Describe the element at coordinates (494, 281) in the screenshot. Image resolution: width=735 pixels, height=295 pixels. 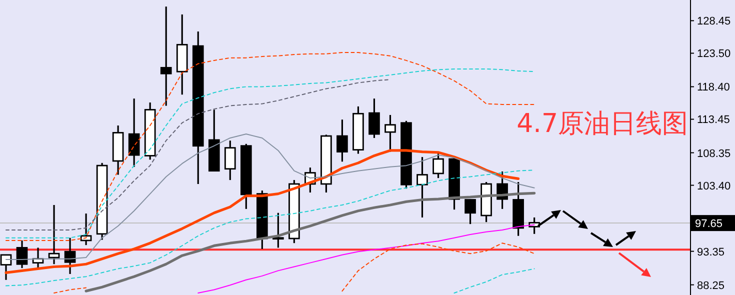
I see `line-series` at that location.